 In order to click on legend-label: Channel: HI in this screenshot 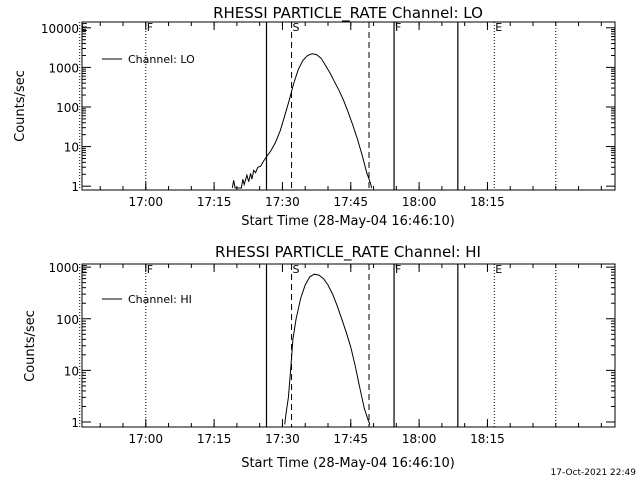, I will do `click(160, 299)`.